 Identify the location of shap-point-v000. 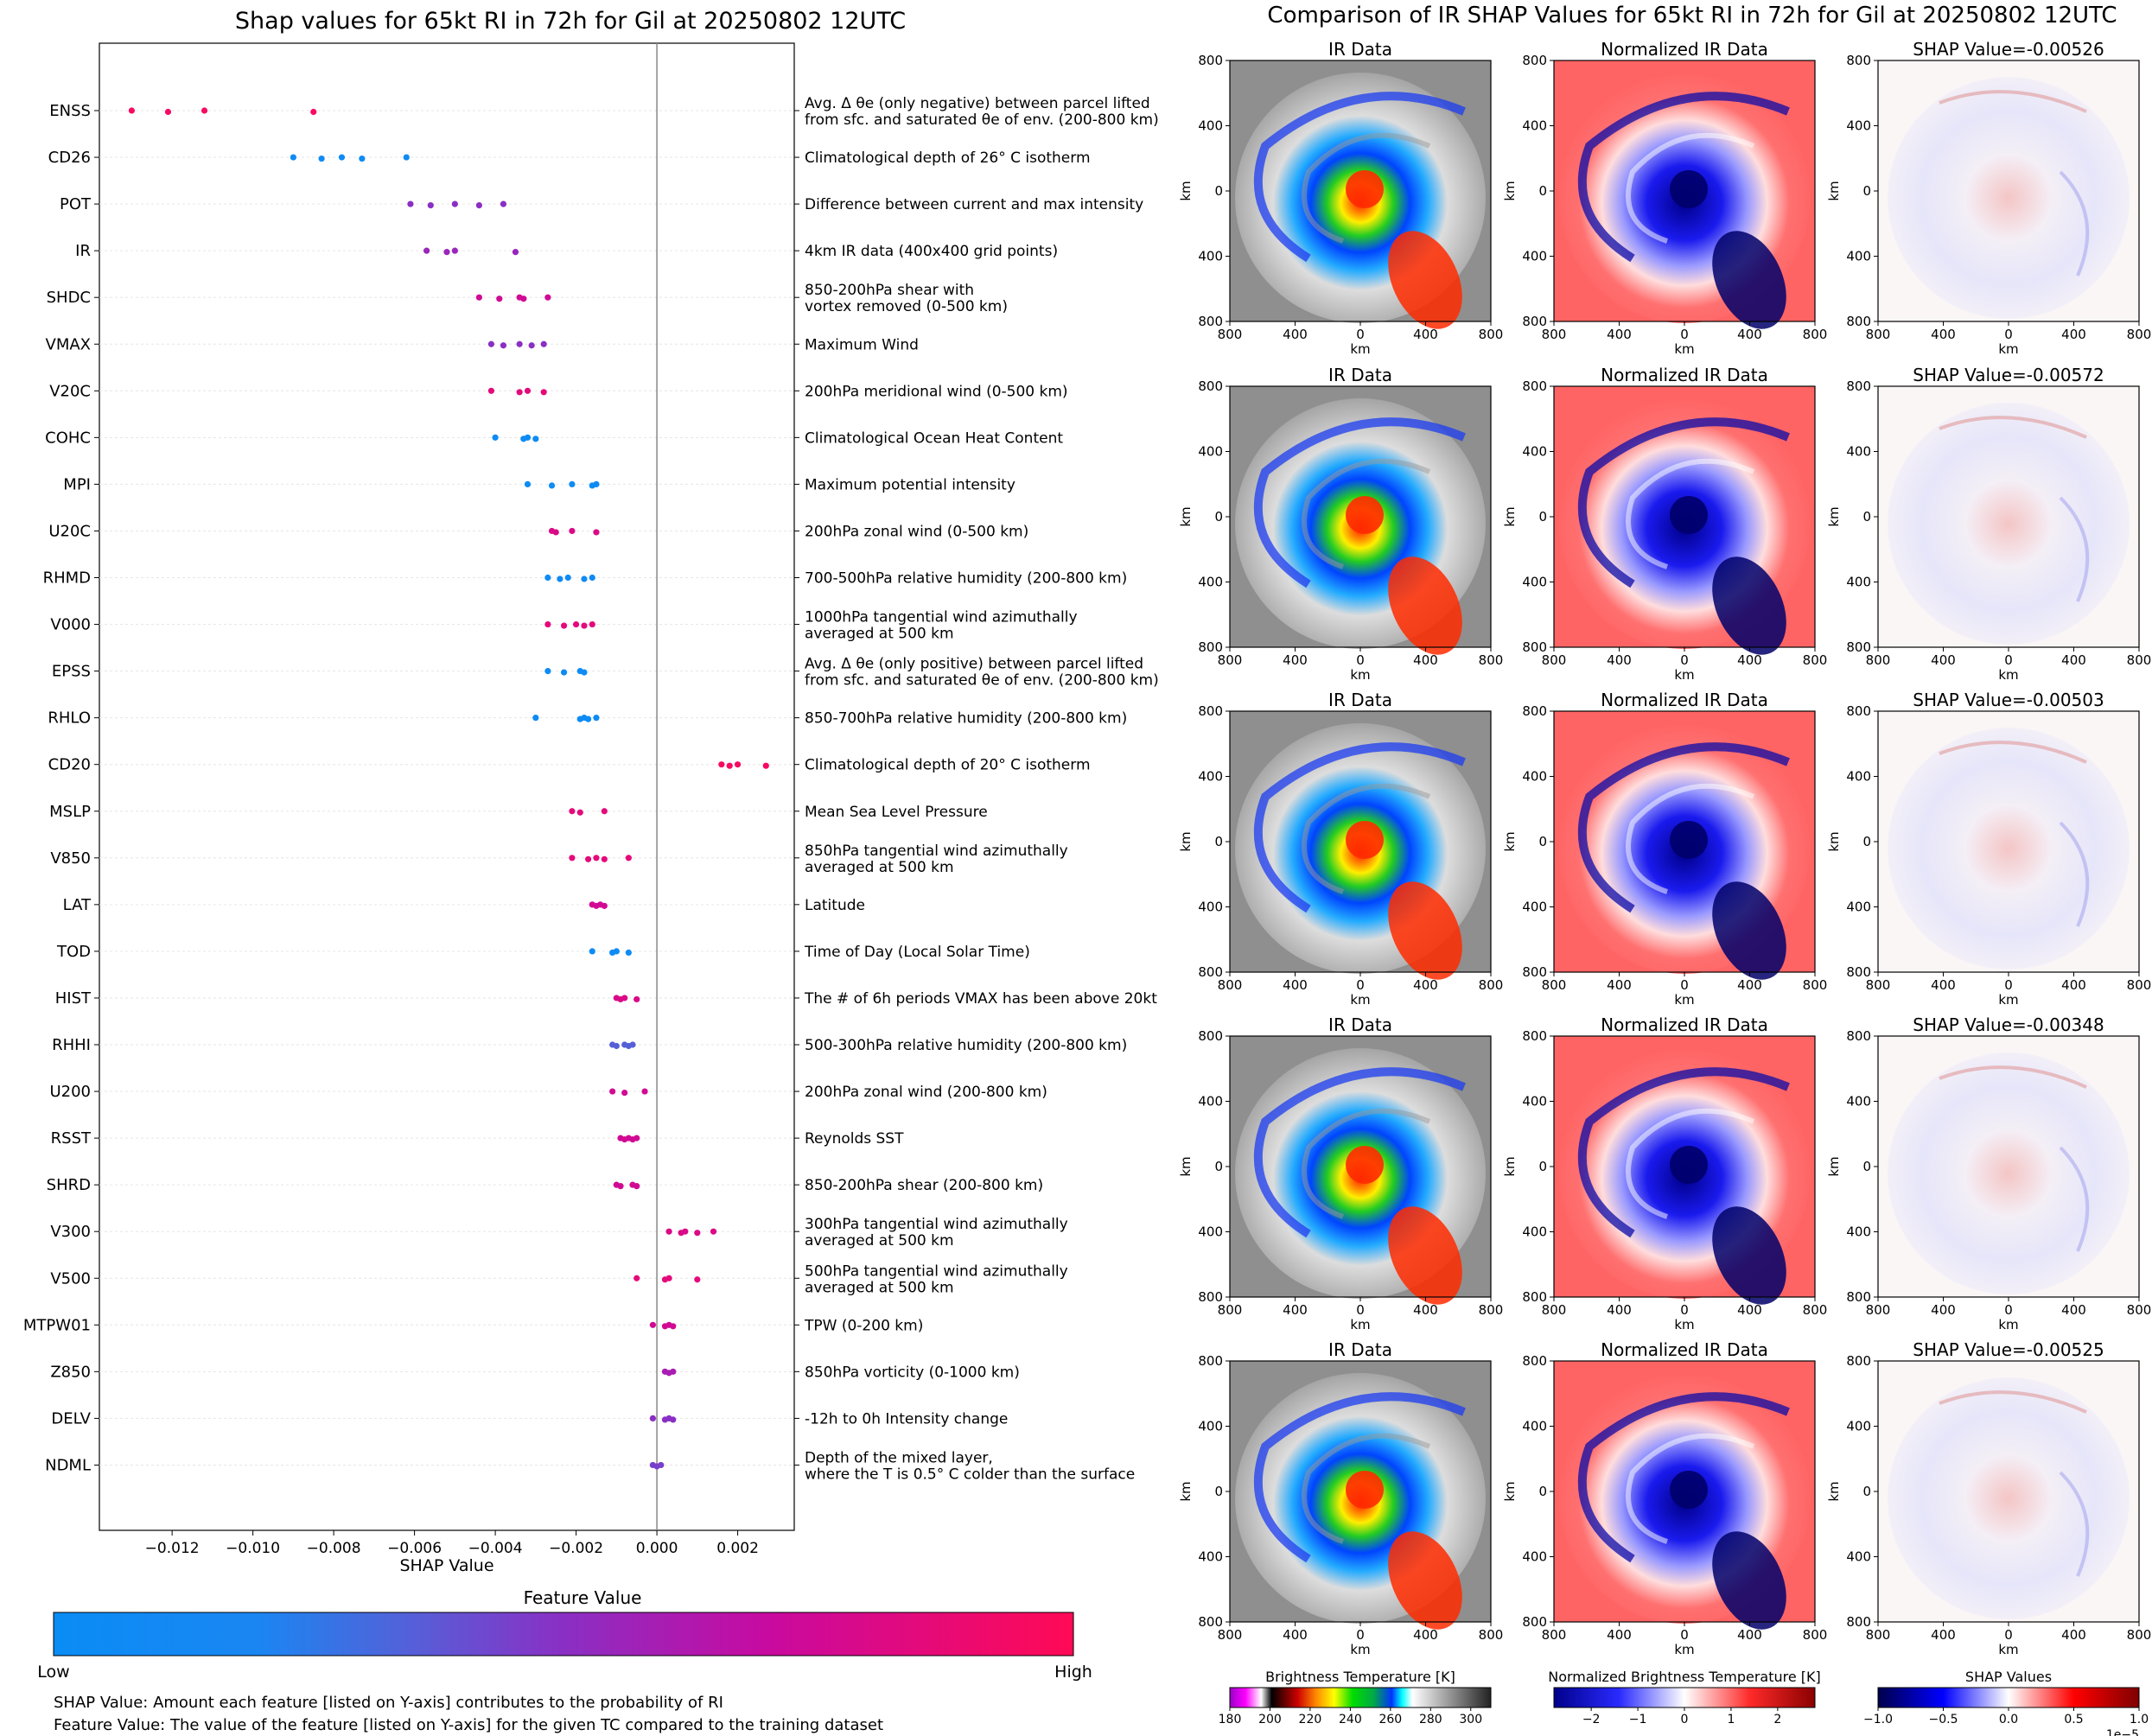
(547, 624).